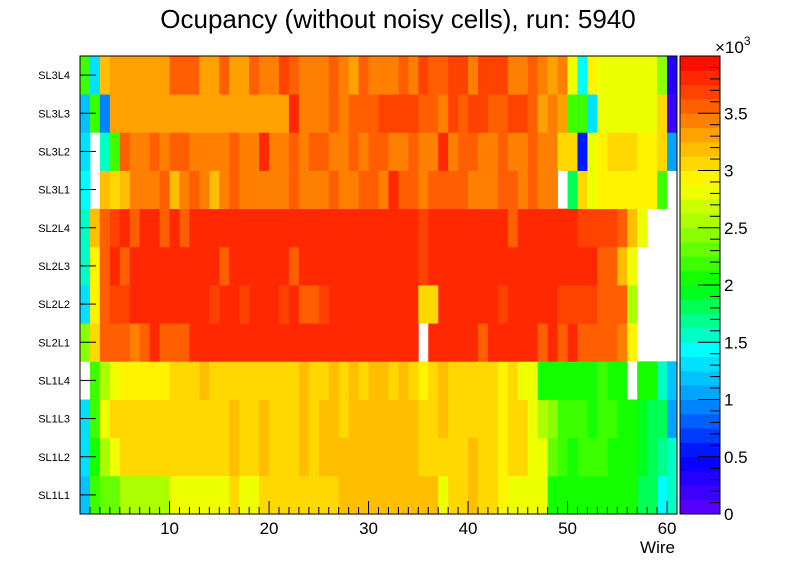  Describe the element at coordinates (54, 229) in the screenshot. I see `y-tick-label: SL2L4` at that location.